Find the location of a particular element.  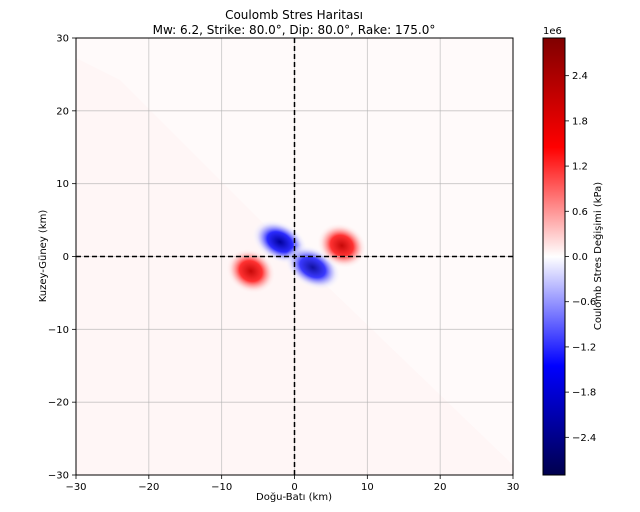

y-tick-label: 30 is located at coordinates (62, 39).